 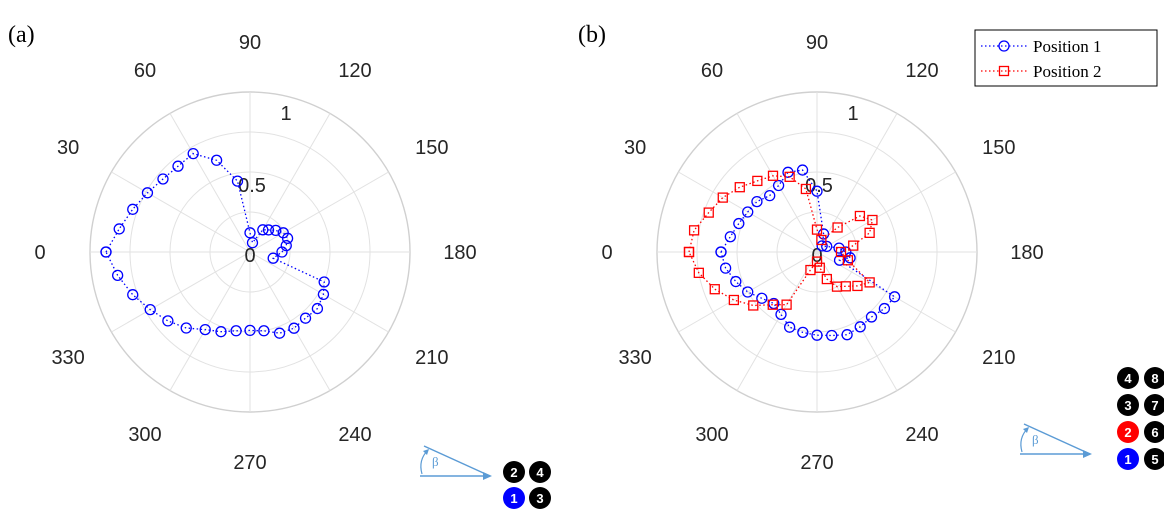 I want to click on badge-4: 4, so click(x=1128, y=378).